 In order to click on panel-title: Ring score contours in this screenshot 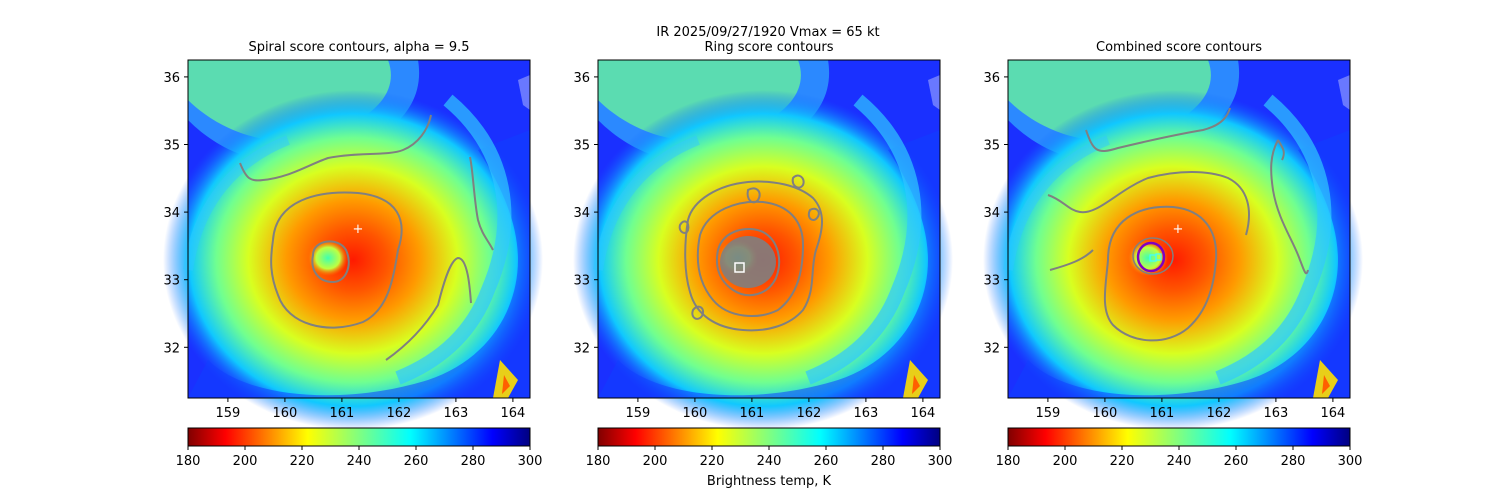, I will do `click(768, 47)`.